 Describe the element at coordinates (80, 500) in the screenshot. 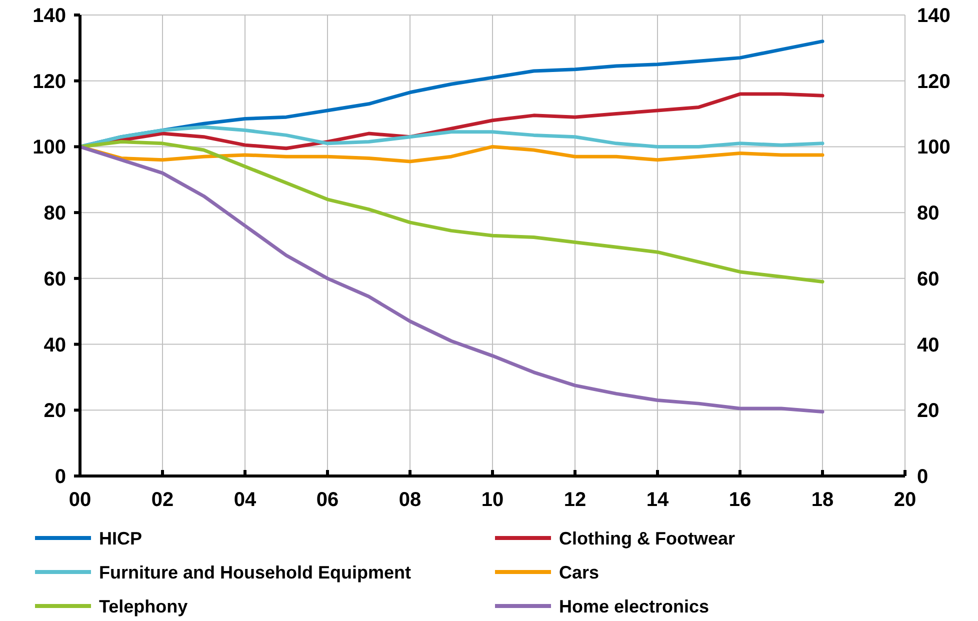

I see `x-tick-label: 00` at that location.